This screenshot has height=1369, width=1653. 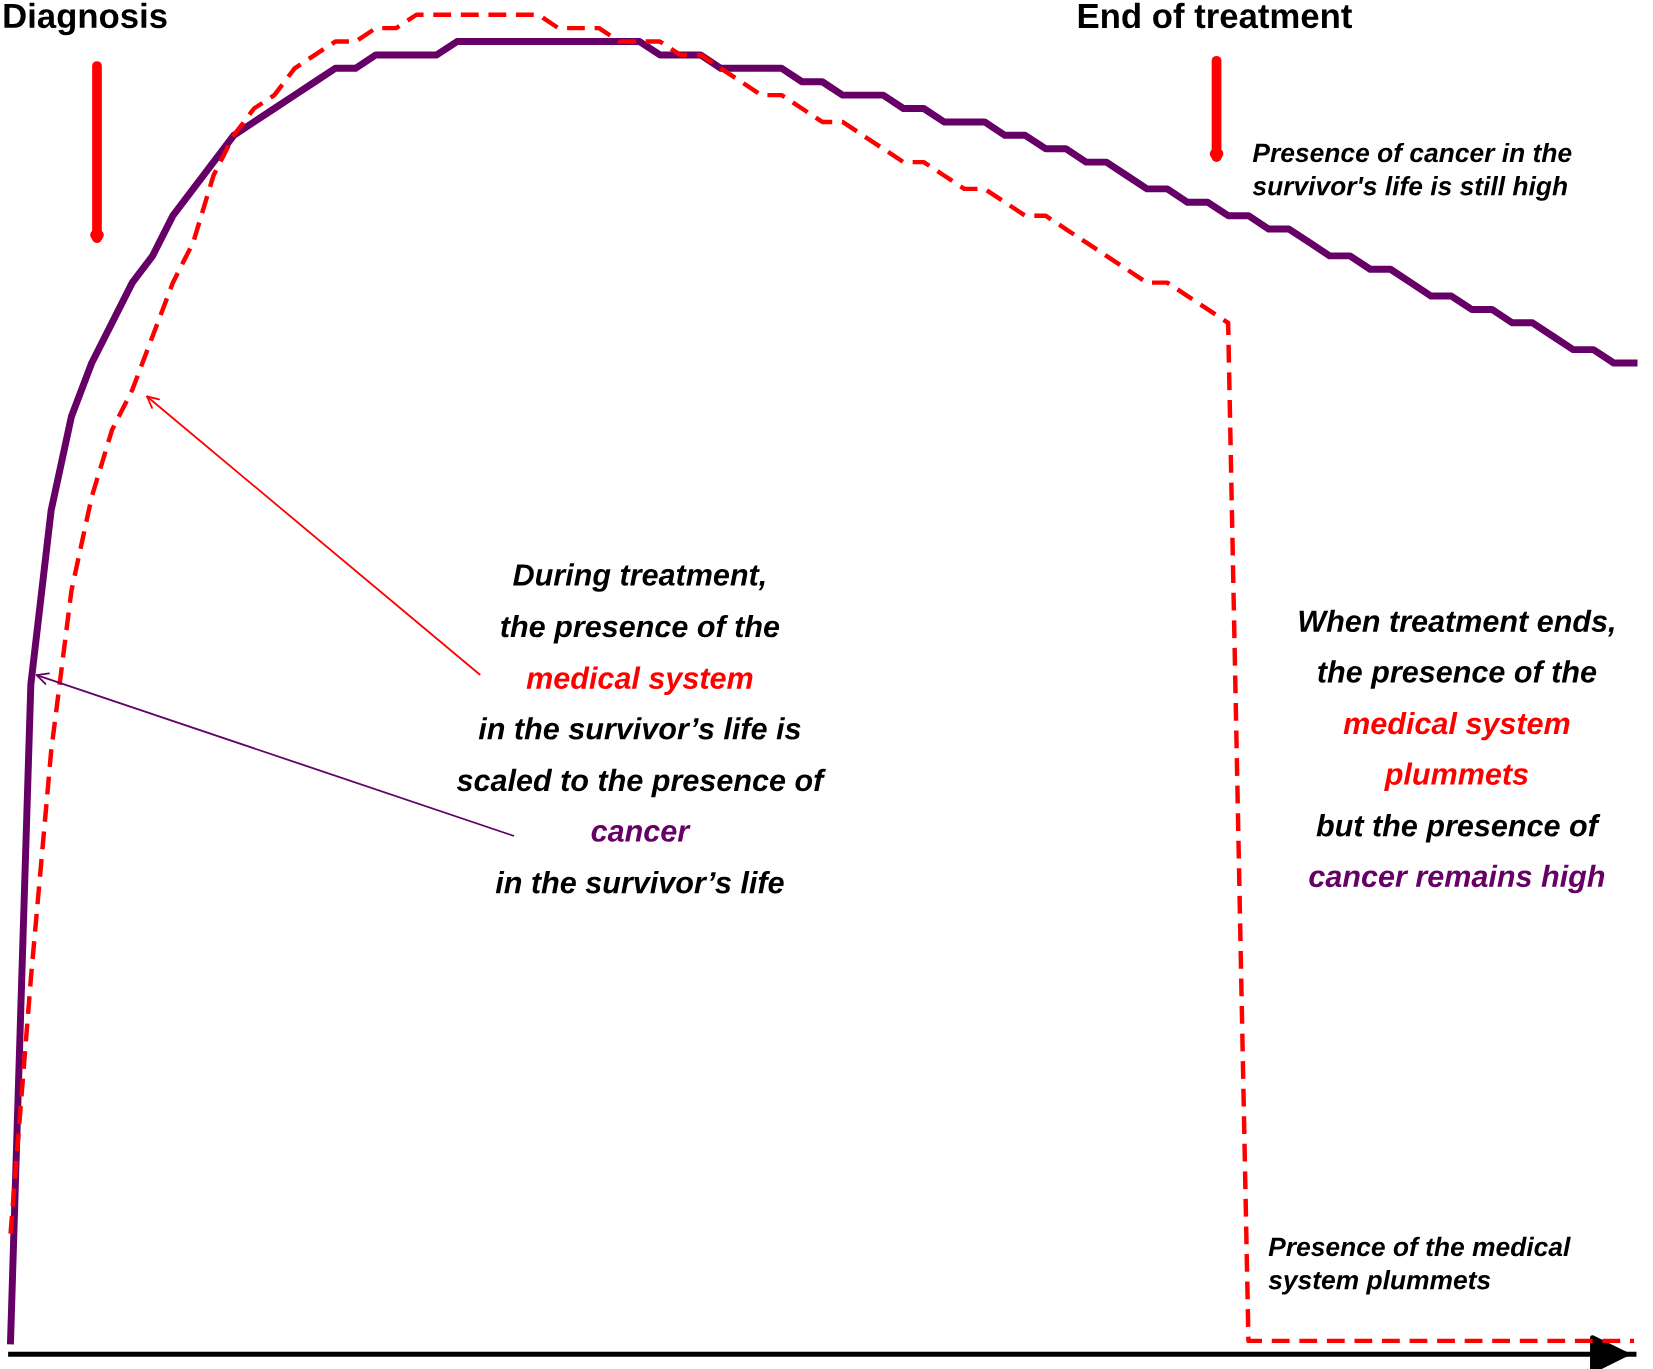 What do you see at coordinates (641, 783) in the screenshot?
I see `annotation: scaled to the presence of` at bounding box center [641, 783].